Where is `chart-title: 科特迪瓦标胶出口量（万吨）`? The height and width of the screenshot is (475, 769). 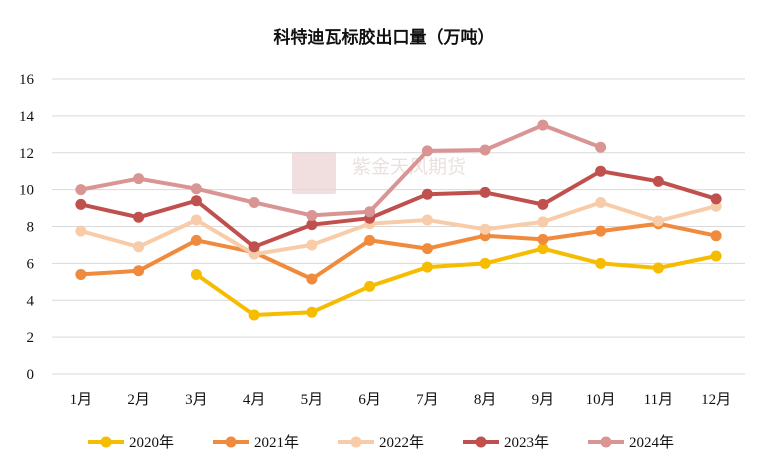
chart-title: 科特迪瓦标胶出口量（万吨） is located at coordinates (384, 37).